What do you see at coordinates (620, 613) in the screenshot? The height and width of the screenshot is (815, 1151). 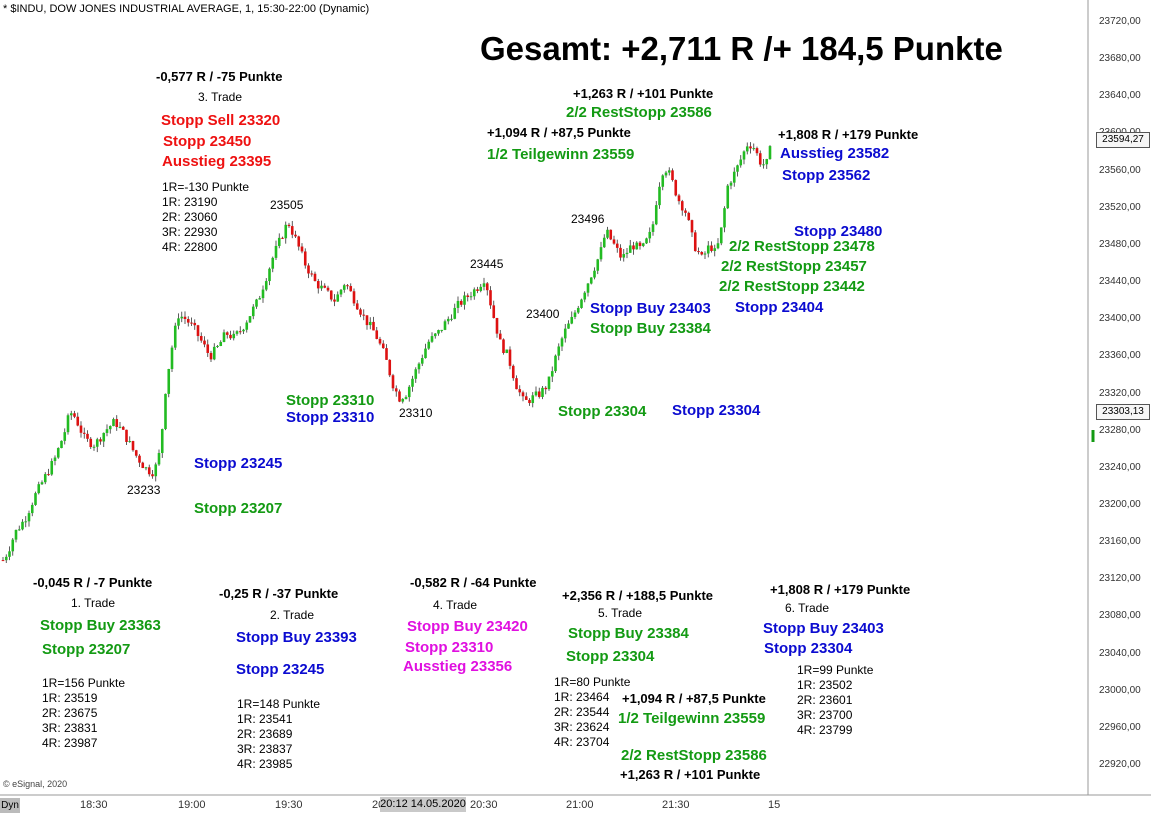 I see `trade5-title: 5. Trade` at bounding box center [620, 613].